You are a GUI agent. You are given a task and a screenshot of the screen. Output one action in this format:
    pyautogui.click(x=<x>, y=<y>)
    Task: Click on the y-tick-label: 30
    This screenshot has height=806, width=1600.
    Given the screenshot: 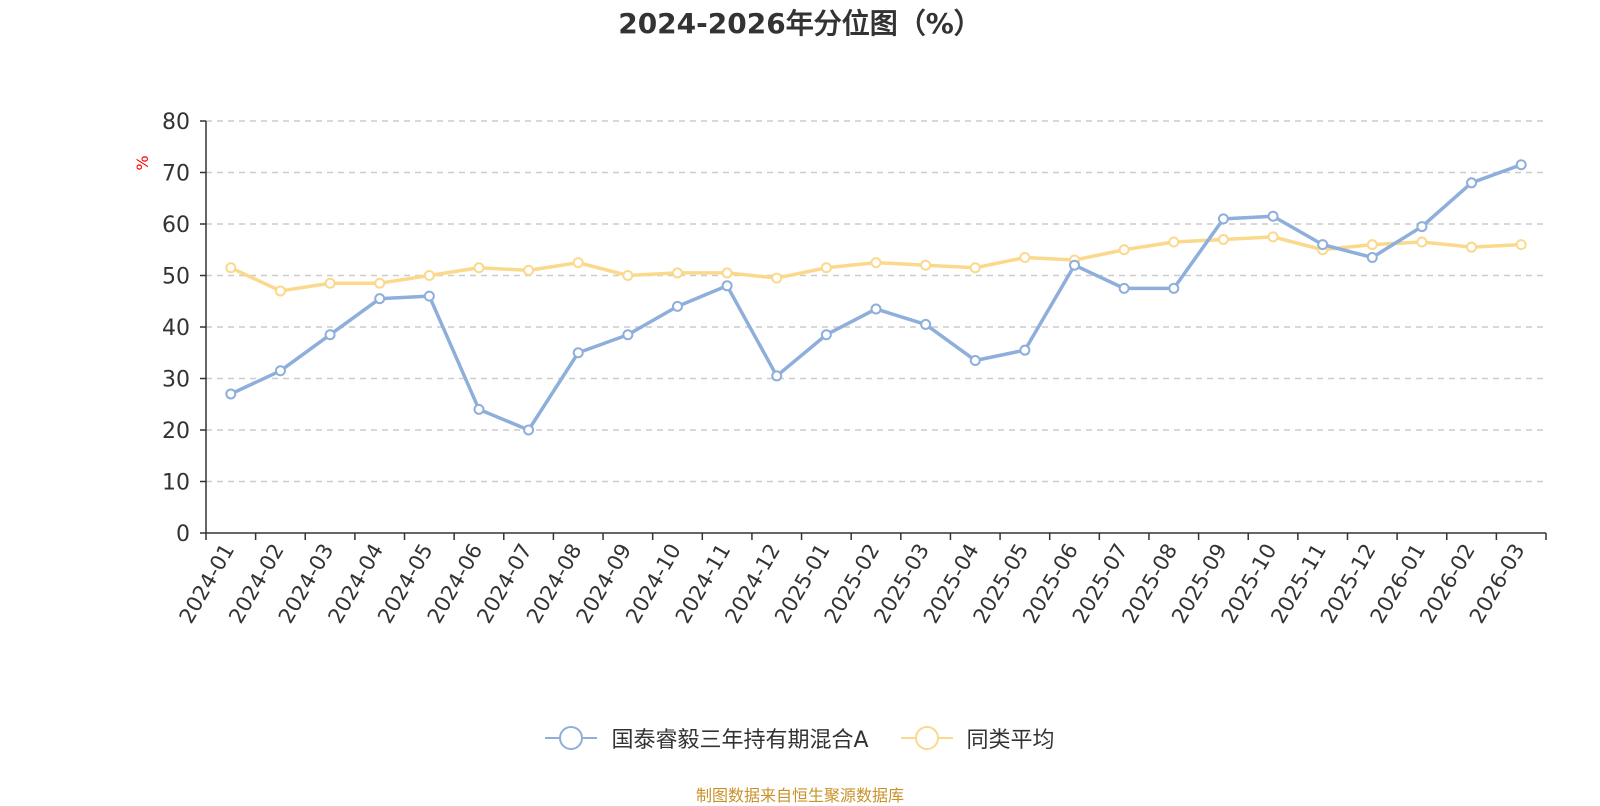 What is the action you would take?
    pyautogui.click(x=176, y=380)
    